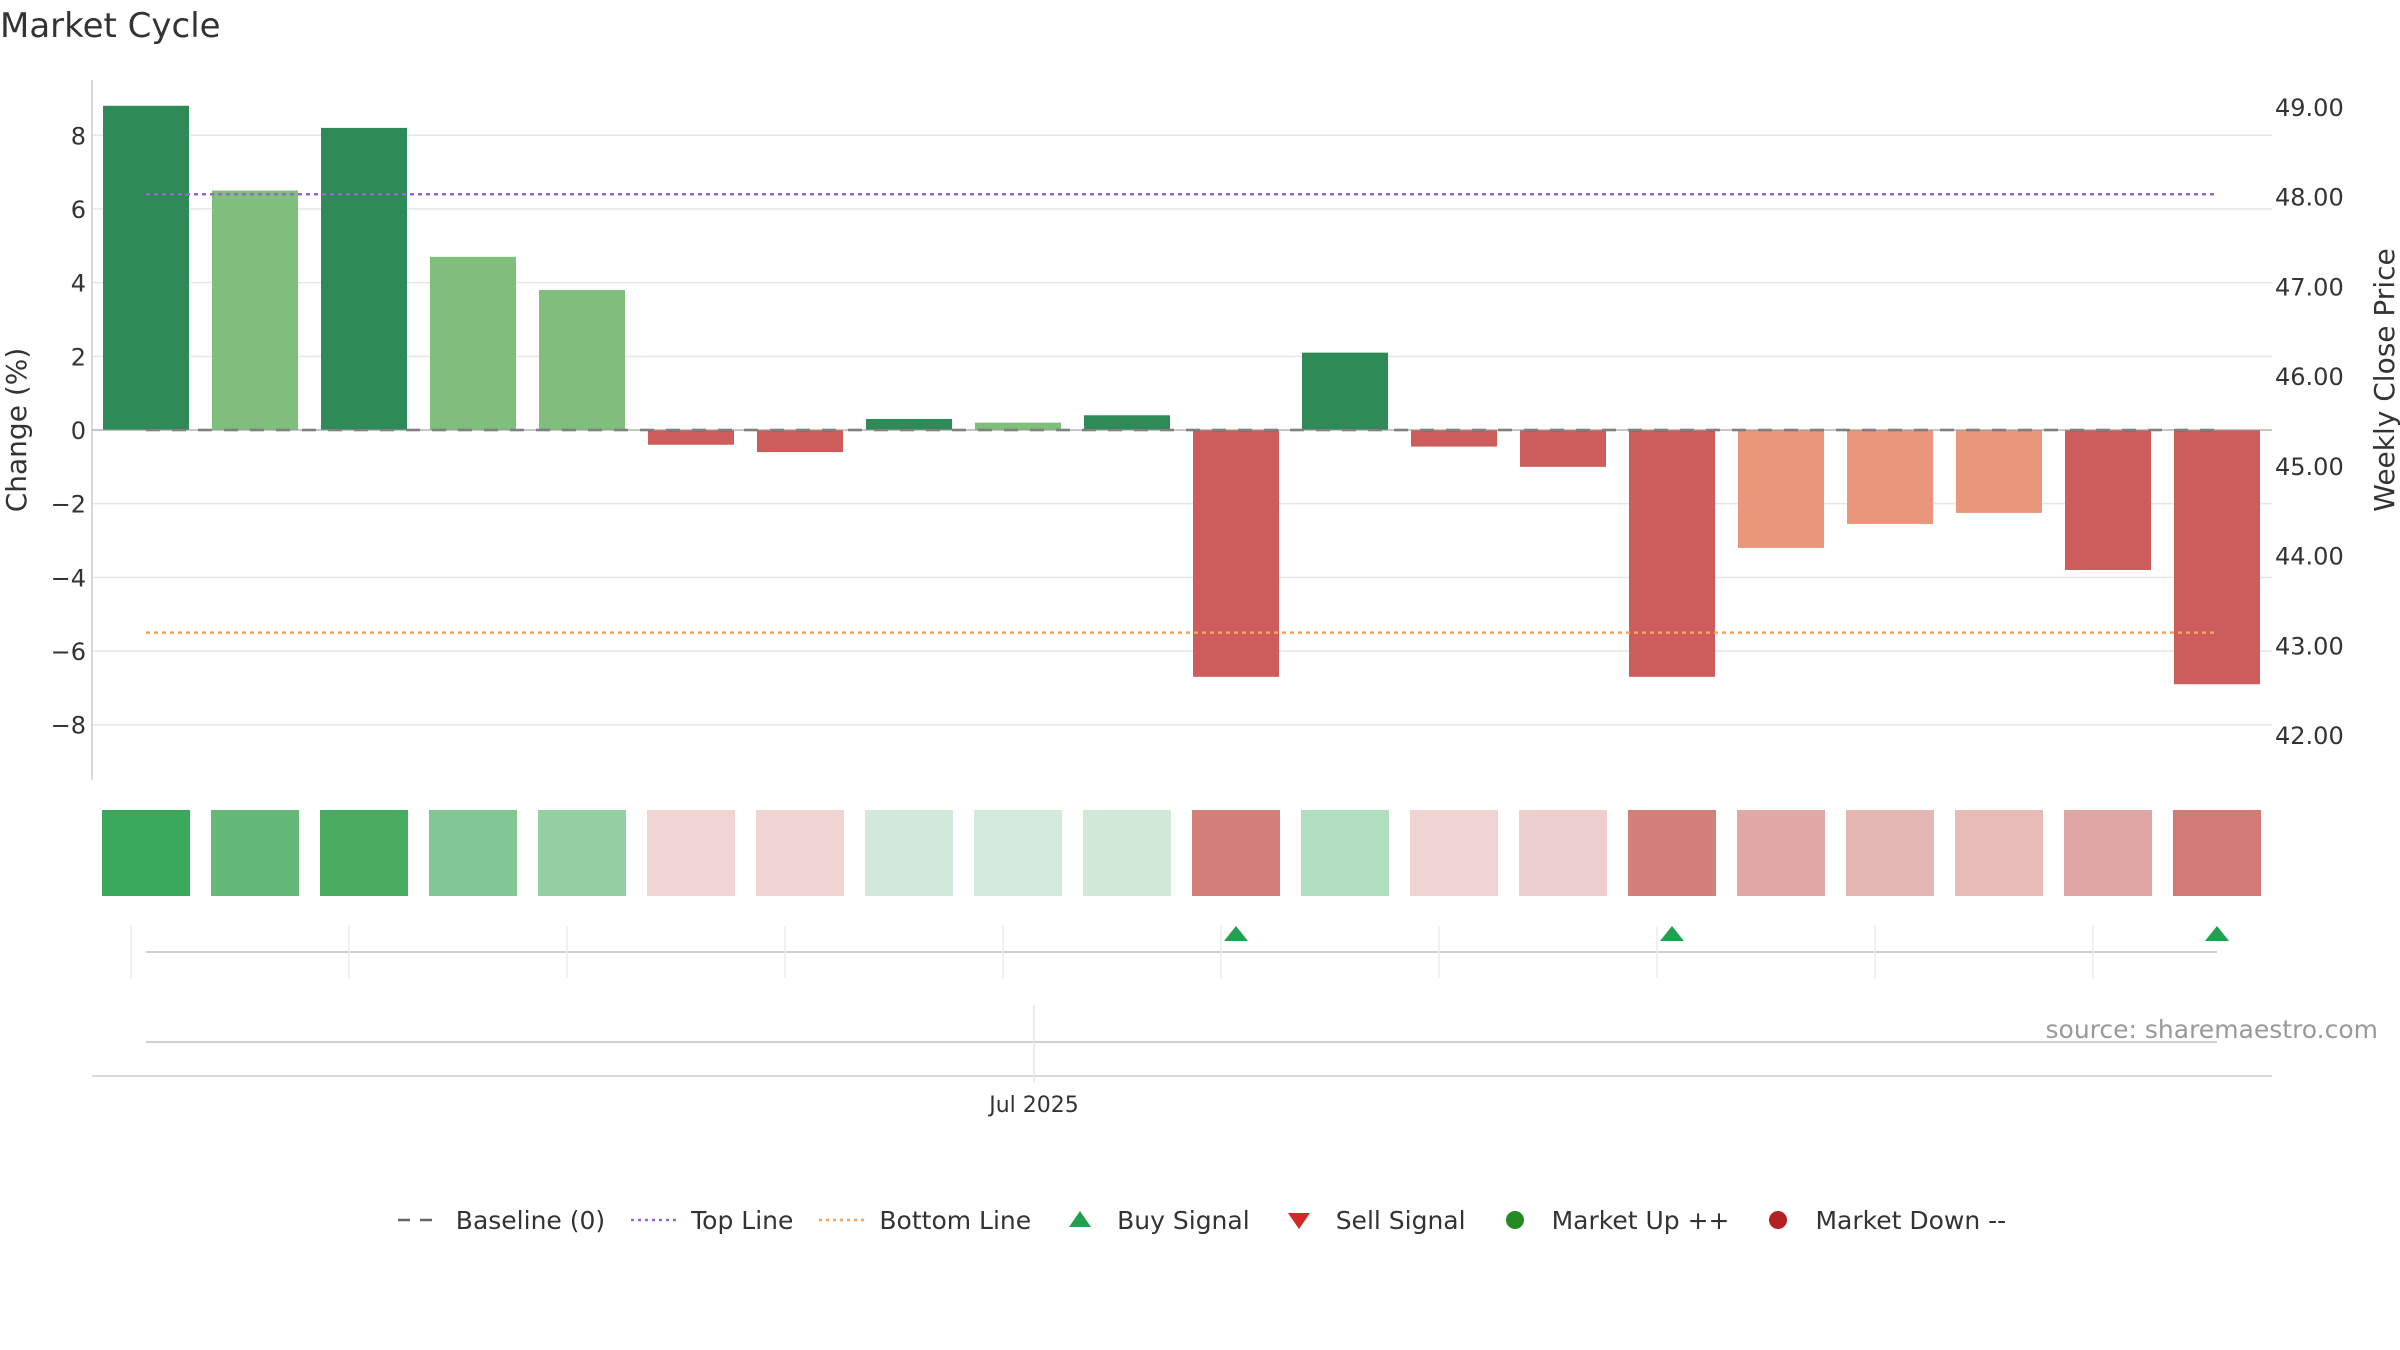 The width and height of the screenshot is (2400, 1350). I want to click on legend-label-sell-signal: Sell Signal, so click(1400, 1220).